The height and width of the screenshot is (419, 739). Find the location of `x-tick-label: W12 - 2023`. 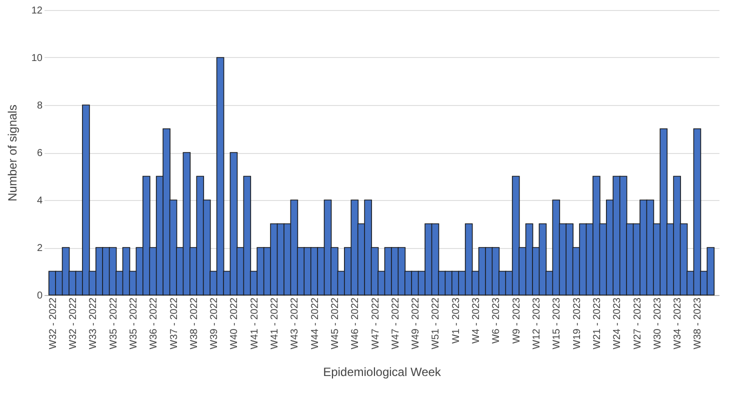

x-tick-label: W12 - 2023 is located at coordinates (536, 323).